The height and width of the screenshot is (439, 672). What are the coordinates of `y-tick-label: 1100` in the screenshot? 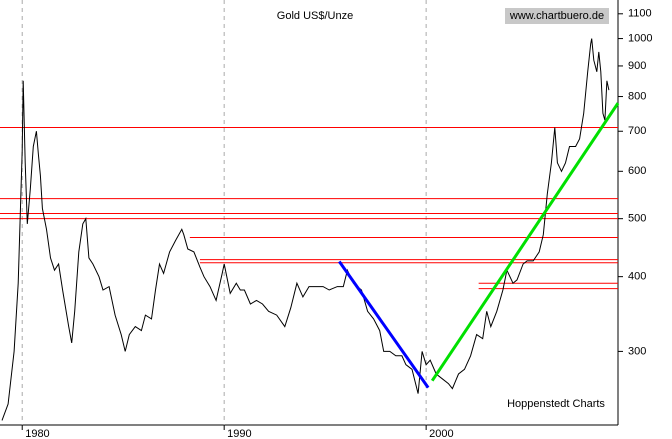 It's located at (640, 14).